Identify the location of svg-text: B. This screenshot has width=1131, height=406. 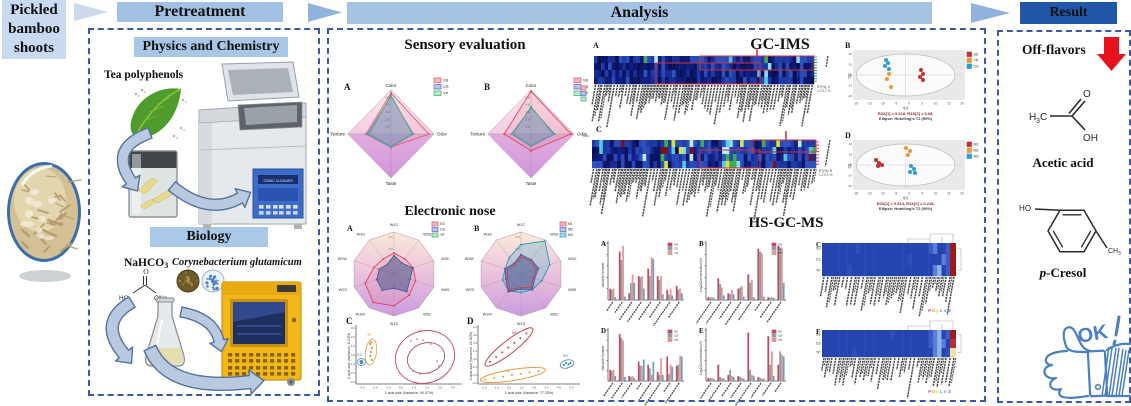
(487, 87).